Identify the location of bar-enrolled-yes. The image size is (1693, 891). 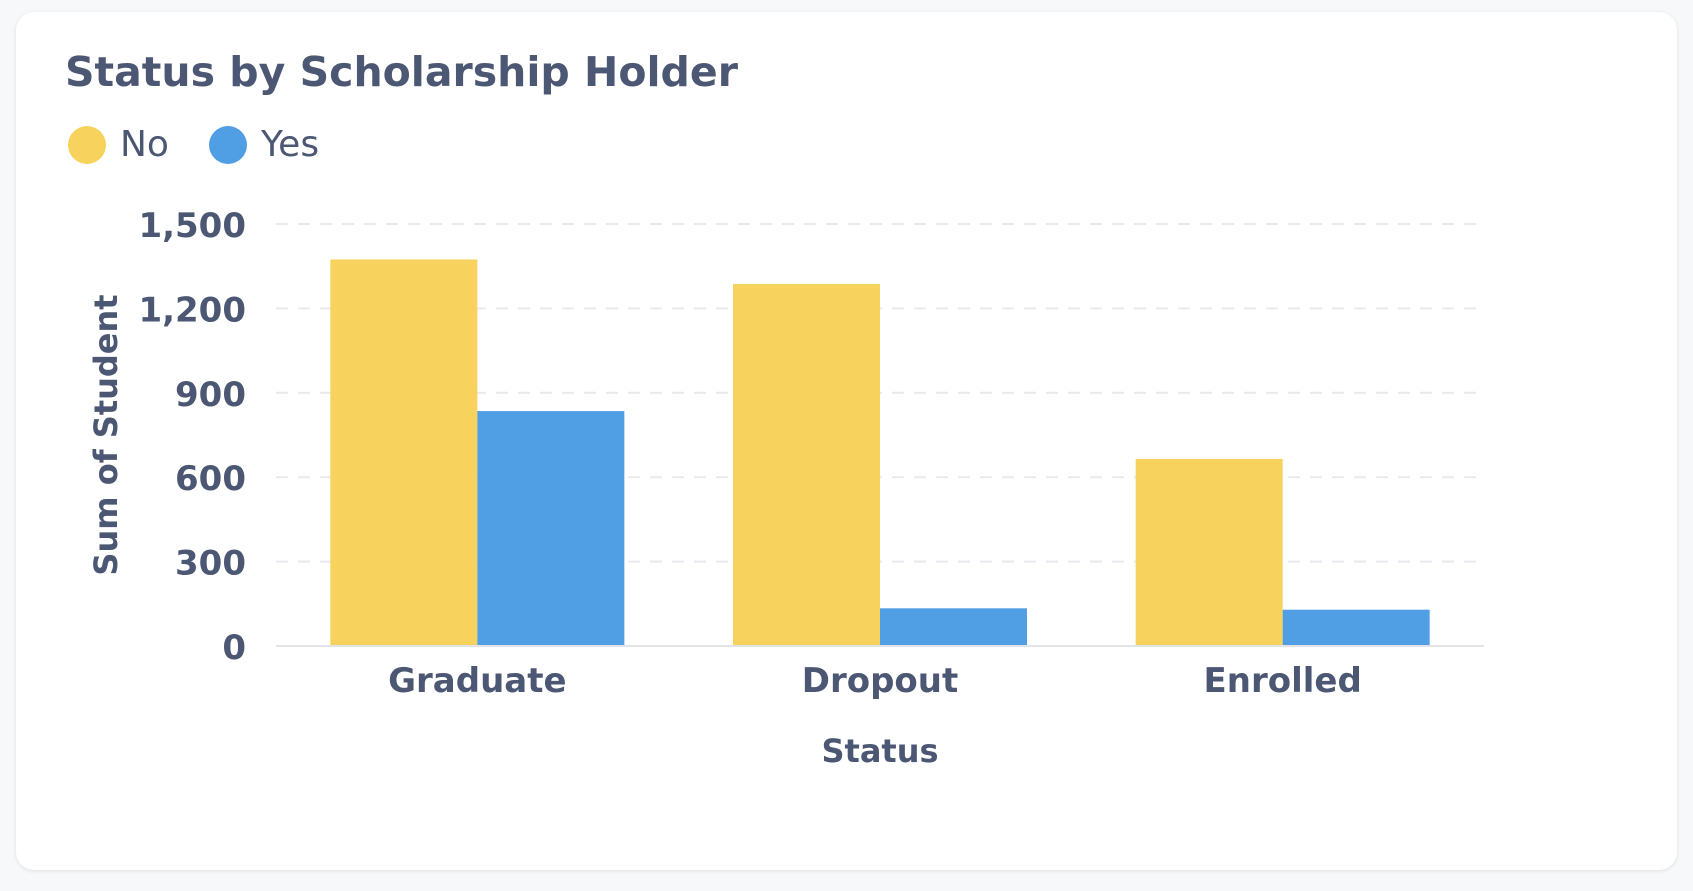
(1356, 627).